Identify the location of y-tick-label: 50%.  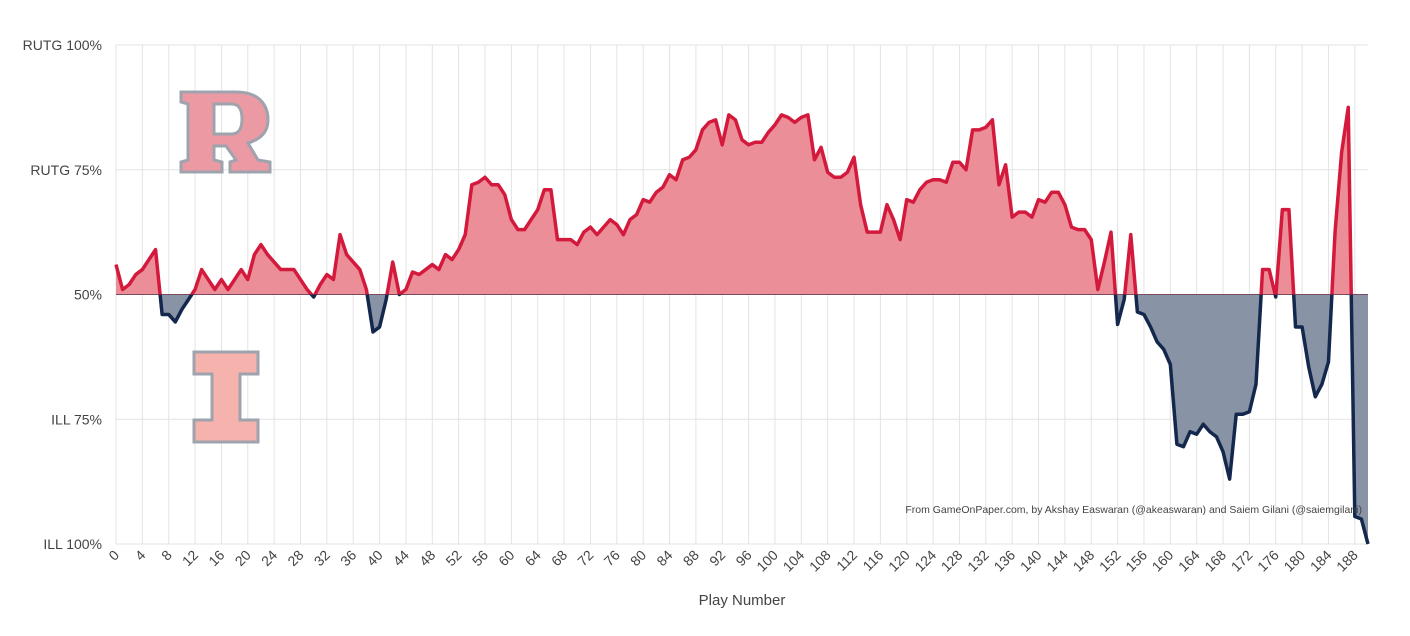
(88, 295).